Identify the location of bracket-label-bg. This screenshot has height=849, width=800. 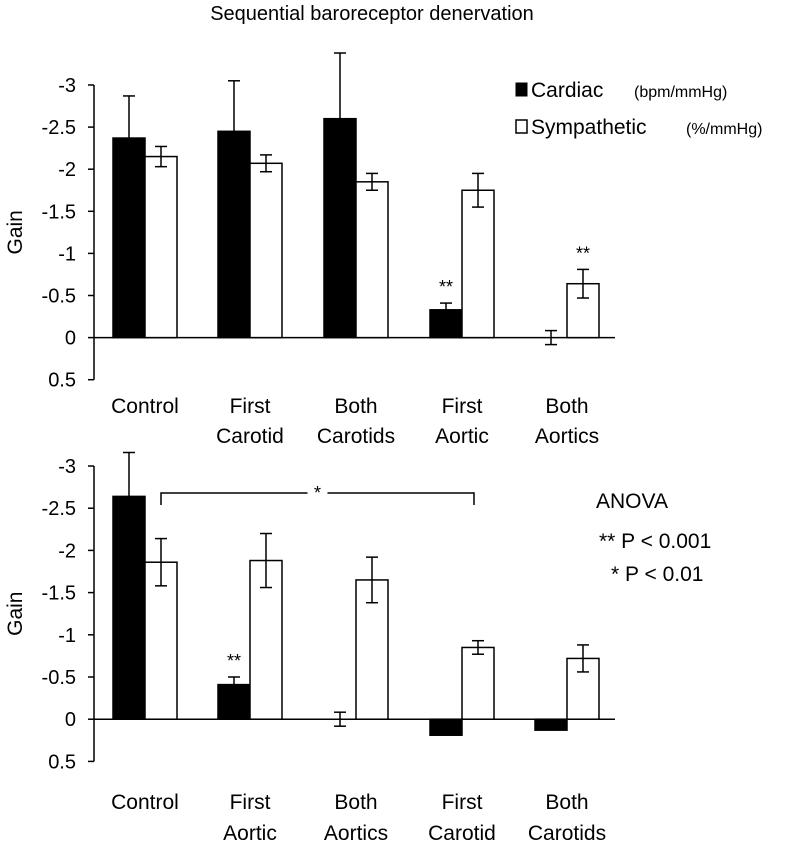
(317, 492).